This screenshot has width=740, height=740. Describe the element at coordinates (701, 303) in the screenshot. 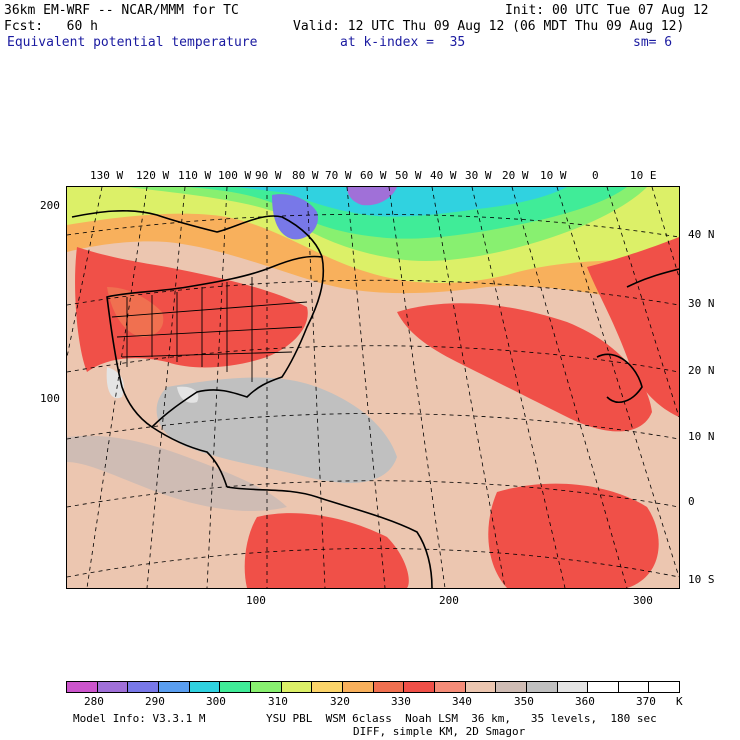

I see `latitude-label: 30 N` at that location.